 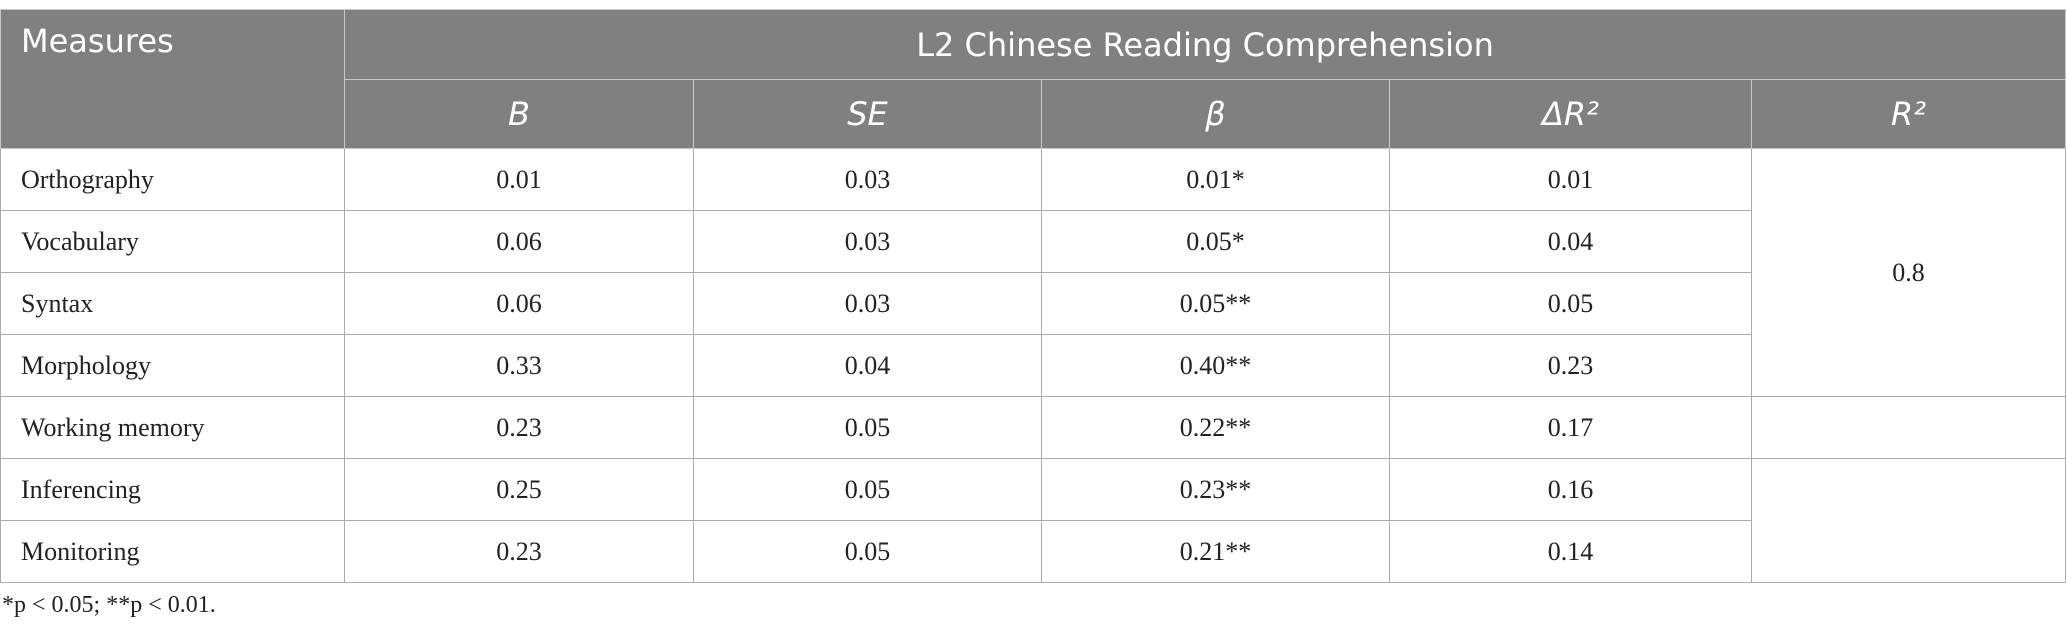 I want to click on header-cell: L2 Chinese Reading Comprehension, so click(x=1204, y=44).